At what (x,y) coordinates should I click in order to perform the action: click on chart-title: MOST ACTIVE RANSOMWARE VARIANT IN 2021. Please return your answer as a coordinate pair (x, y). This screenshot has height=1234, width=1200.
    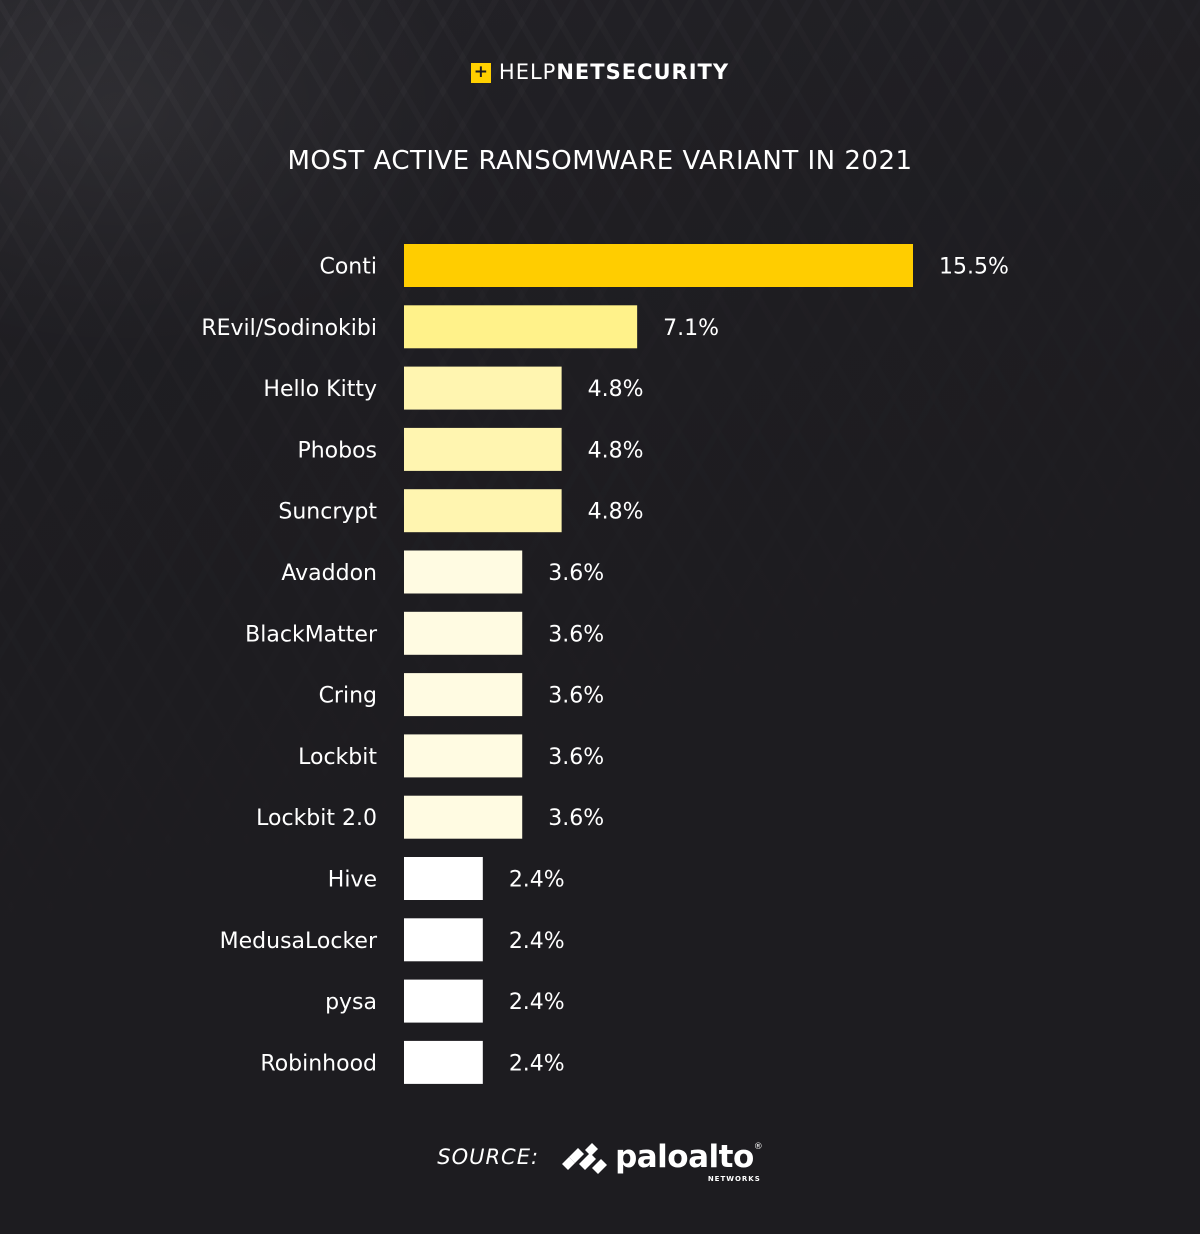
    Looking at the image, I should click on (600, 161).